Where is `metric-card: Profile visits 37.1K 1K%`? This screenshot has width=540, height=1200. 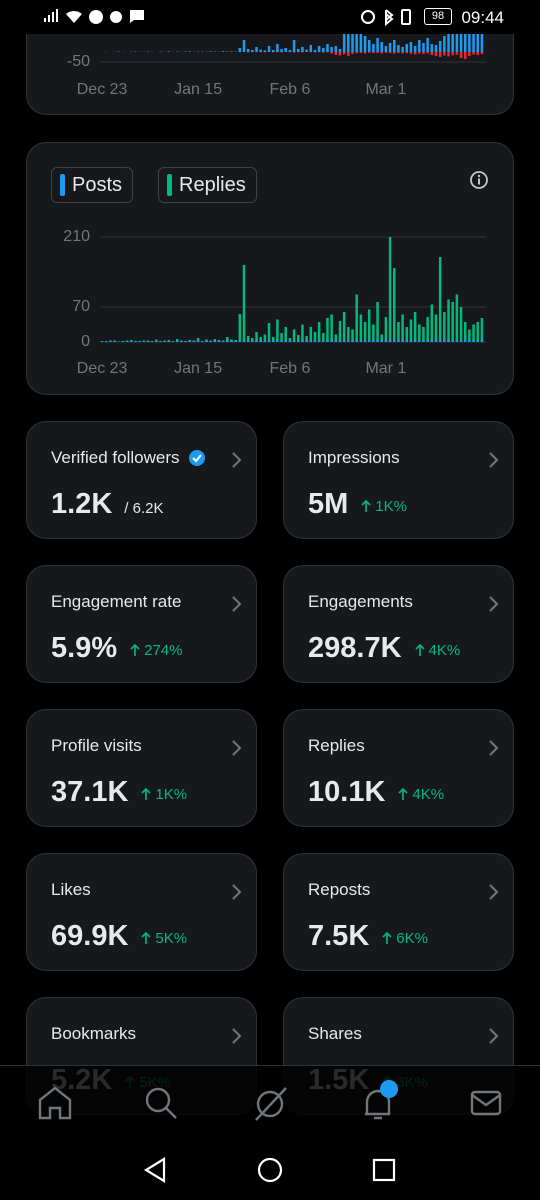 metric-card: Profile visits 37.1K 1K% is located at coordinates (141, 768).